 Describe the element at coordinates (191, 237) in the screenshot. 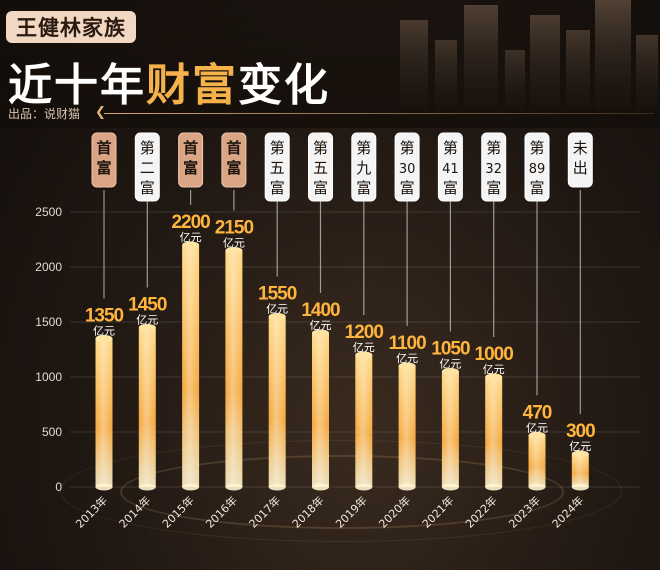

I see `unit-label-2: 亿元` at that location.